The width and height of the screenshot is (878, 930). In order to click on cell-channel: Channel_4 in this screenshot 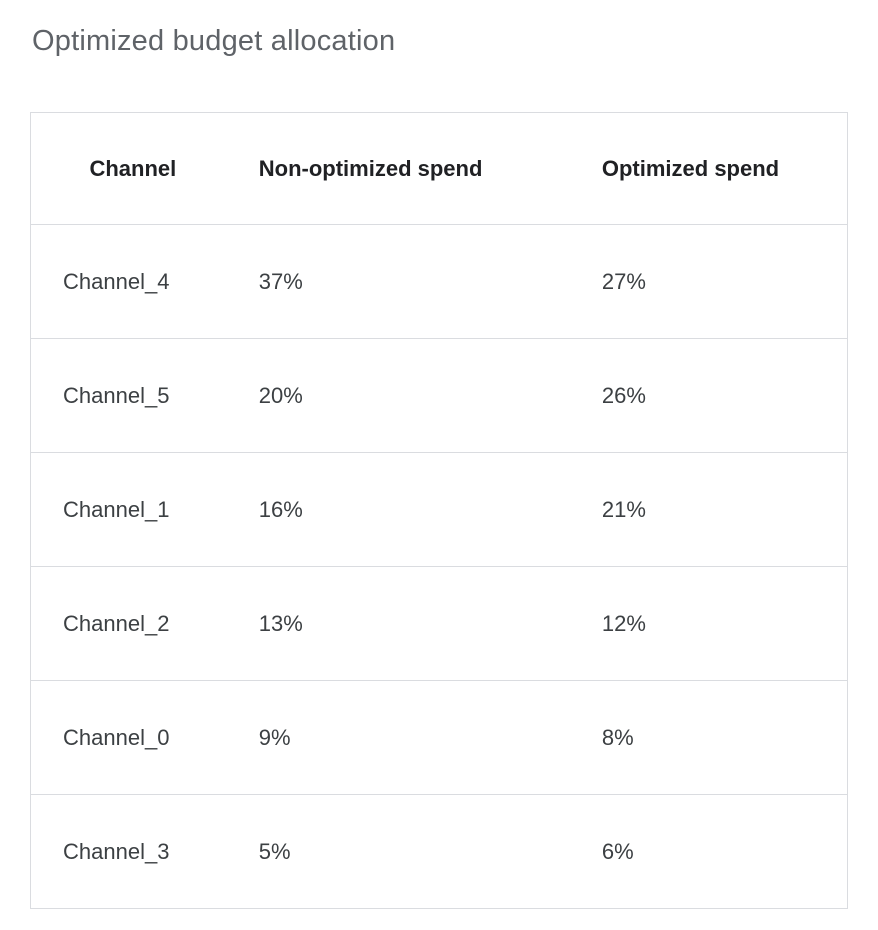, I will do `click(132, 281)`.